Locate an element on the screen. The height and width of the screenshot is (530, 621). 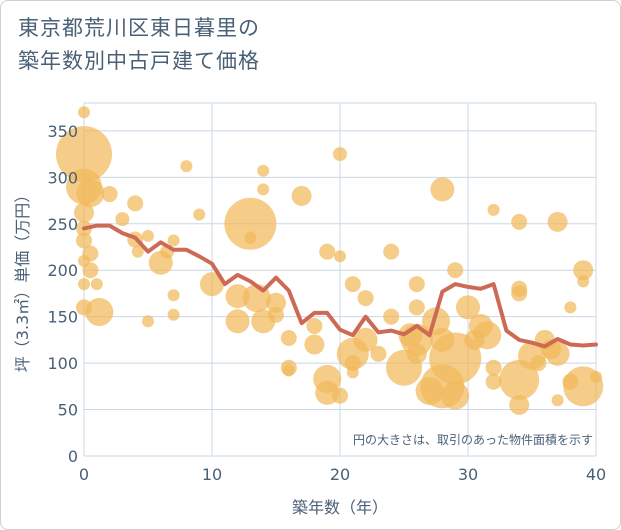
x-tick-label: 30 is located at coordinates (468, 474).